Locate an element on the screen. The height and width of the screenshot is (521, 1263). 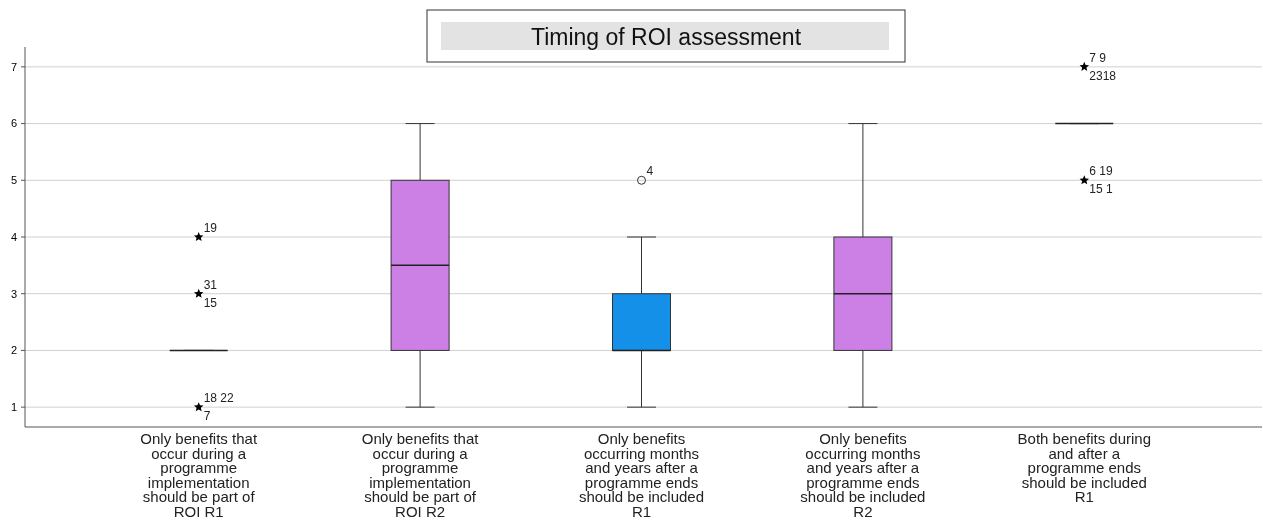
y-tick-label: 5 is located at coordinates (13, 180).